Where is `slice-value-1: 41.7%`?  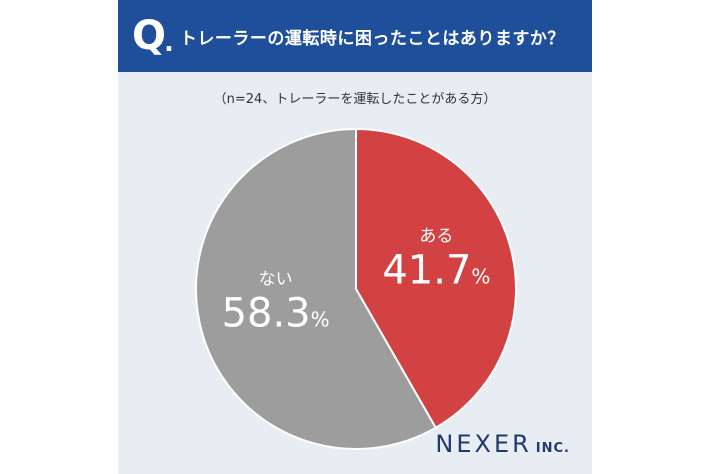
slice-value-1: 41.7% is located at coordinates (436, 271).